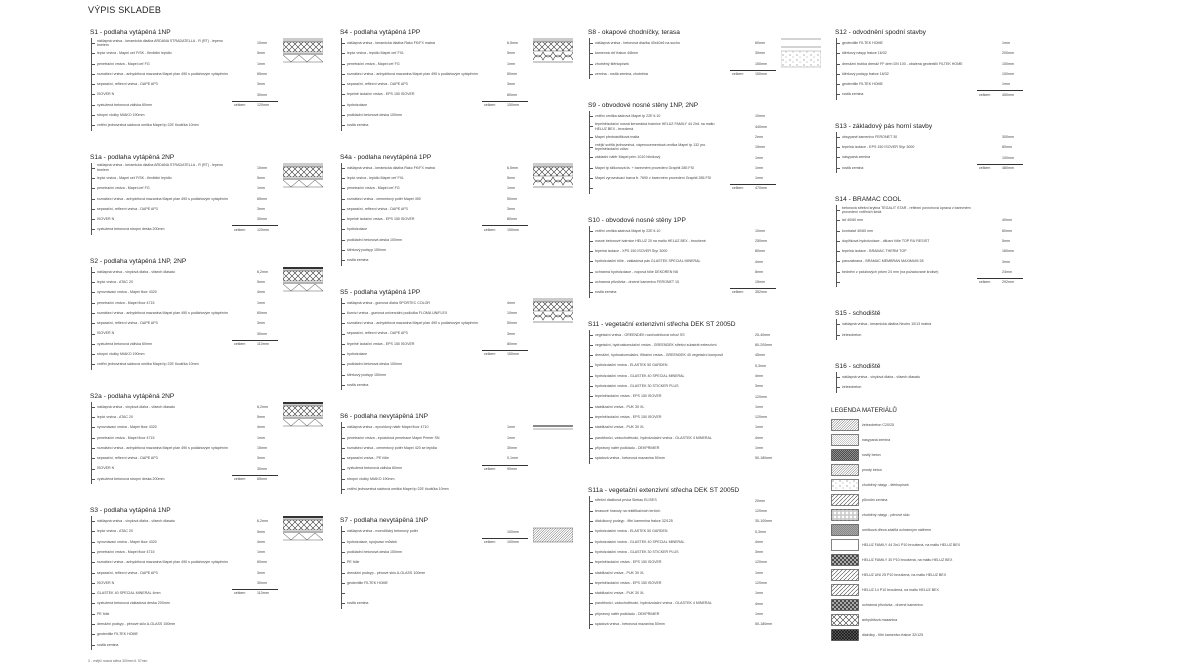 This screenshot has width=1180, height=672. Describe the element at coordinates (118, 661) in the screenshot. I see `footnote: 3 - vnější nosná stěna 300mm tl. 57mm` at that location.